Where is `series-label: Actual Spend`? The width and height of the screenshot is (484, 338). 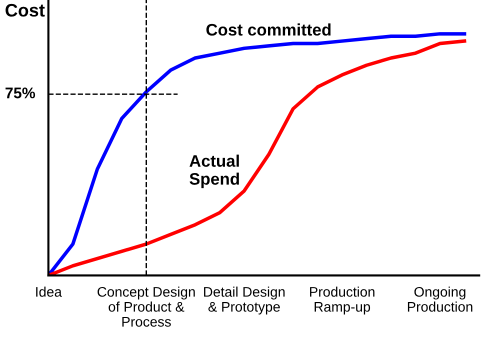
series-label: Actual Spend is located at coordinates (214, 171).